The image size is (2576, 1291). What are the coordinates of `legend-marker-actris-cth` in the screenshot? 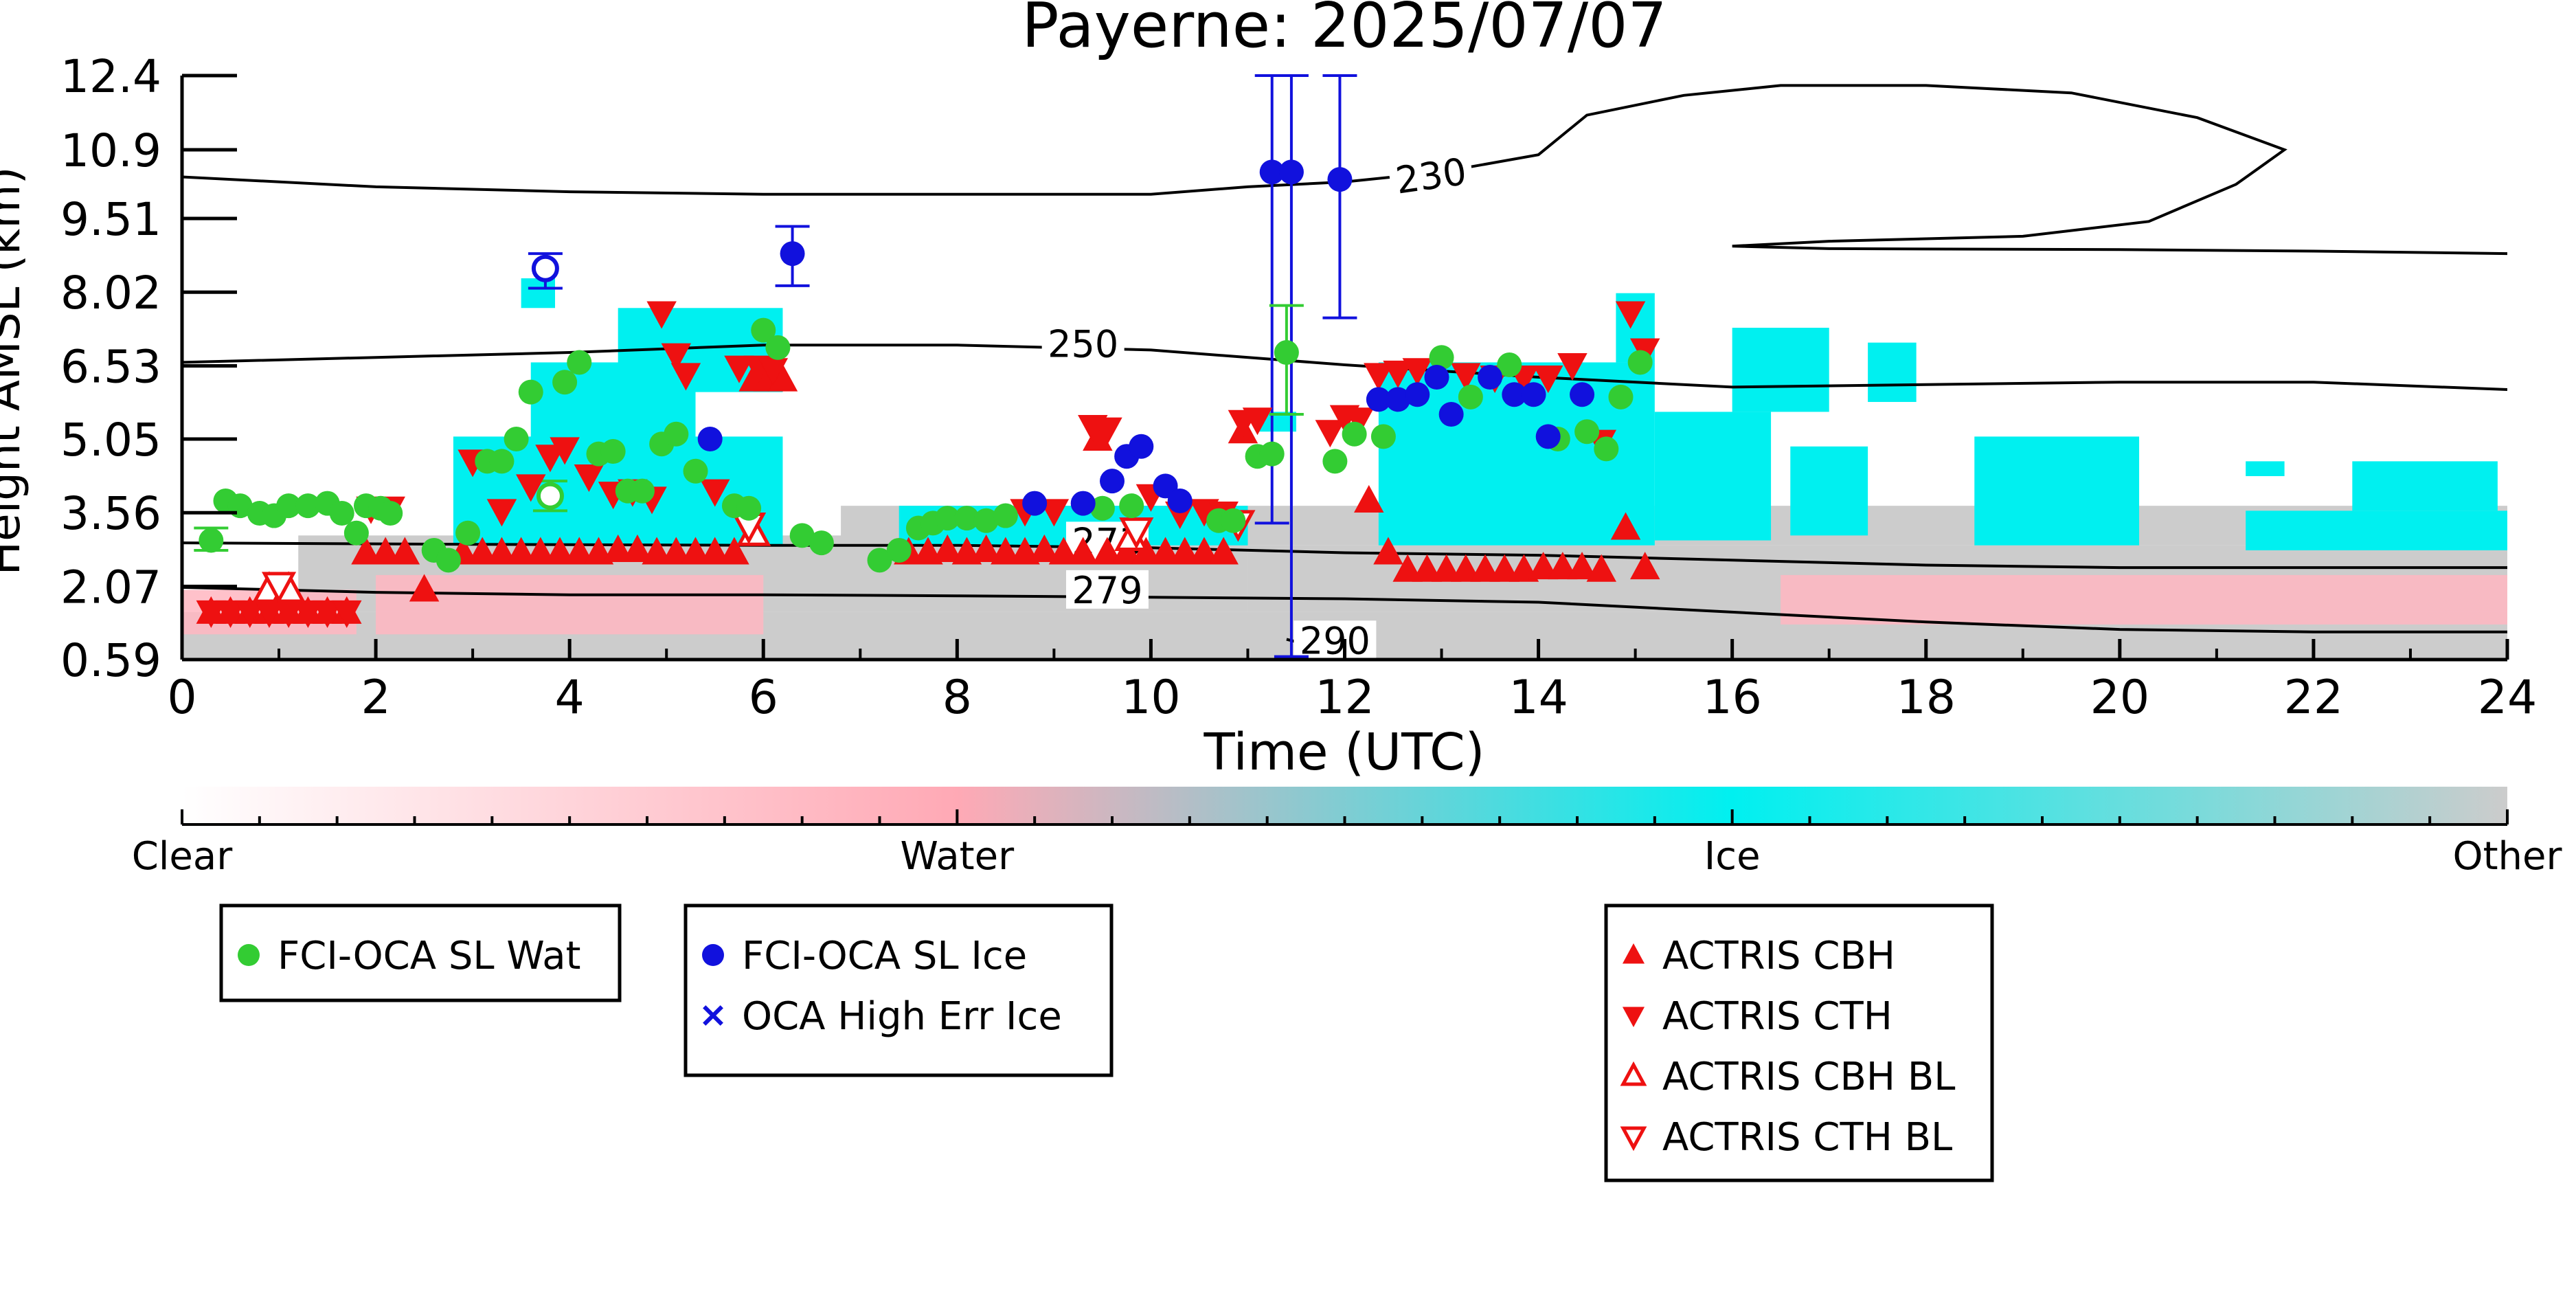 It's located at (1633, 1017).